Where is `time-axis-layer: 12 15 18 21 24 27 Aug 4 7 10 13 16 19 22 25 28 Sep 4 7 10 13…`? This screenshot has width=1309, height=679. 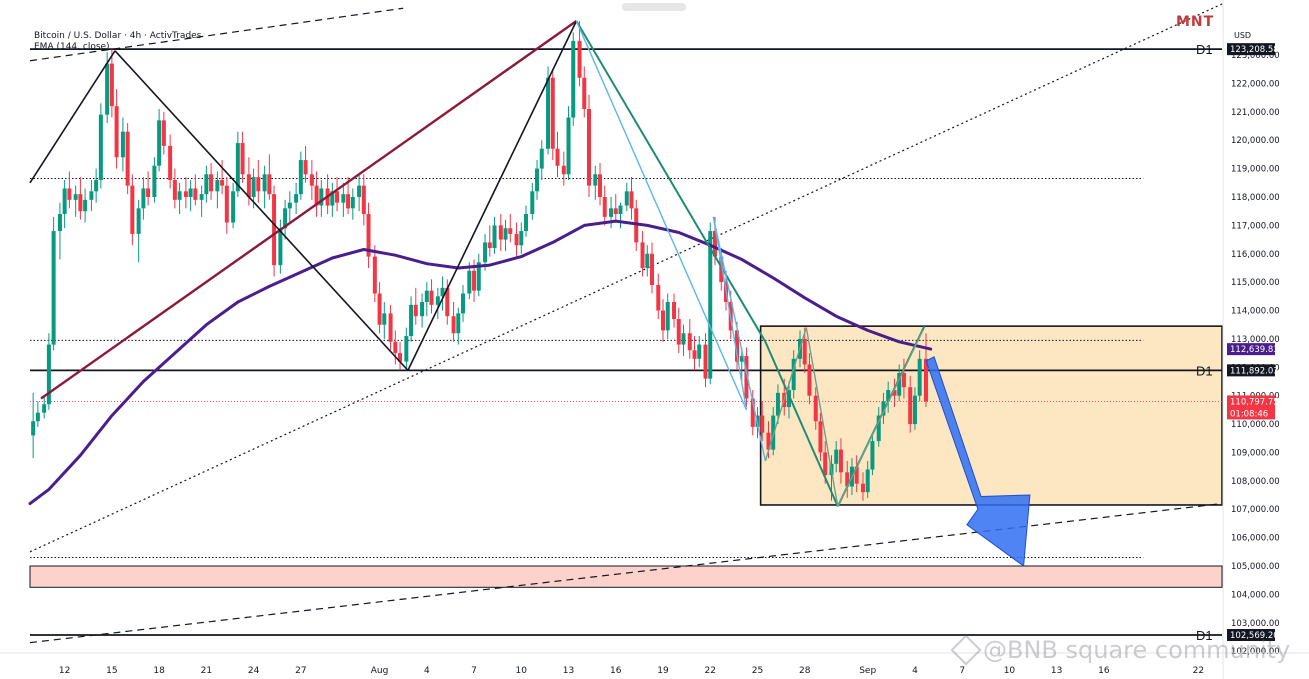
time-axis-layer: 12 15 18 21 24 27 Aug 4 7 10 13 16 19 22 25 28 Sep 4 7 10 13… is located at coordinates (654, 664).